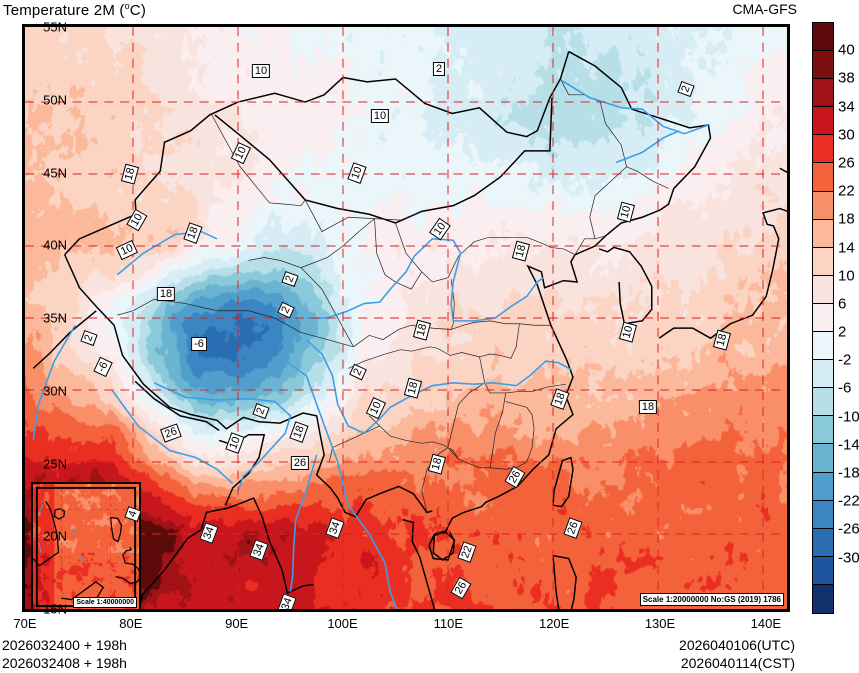  Describe the element at coordinates (127, 6) in the screenshot. I see `degree-symbol: o` at that location.